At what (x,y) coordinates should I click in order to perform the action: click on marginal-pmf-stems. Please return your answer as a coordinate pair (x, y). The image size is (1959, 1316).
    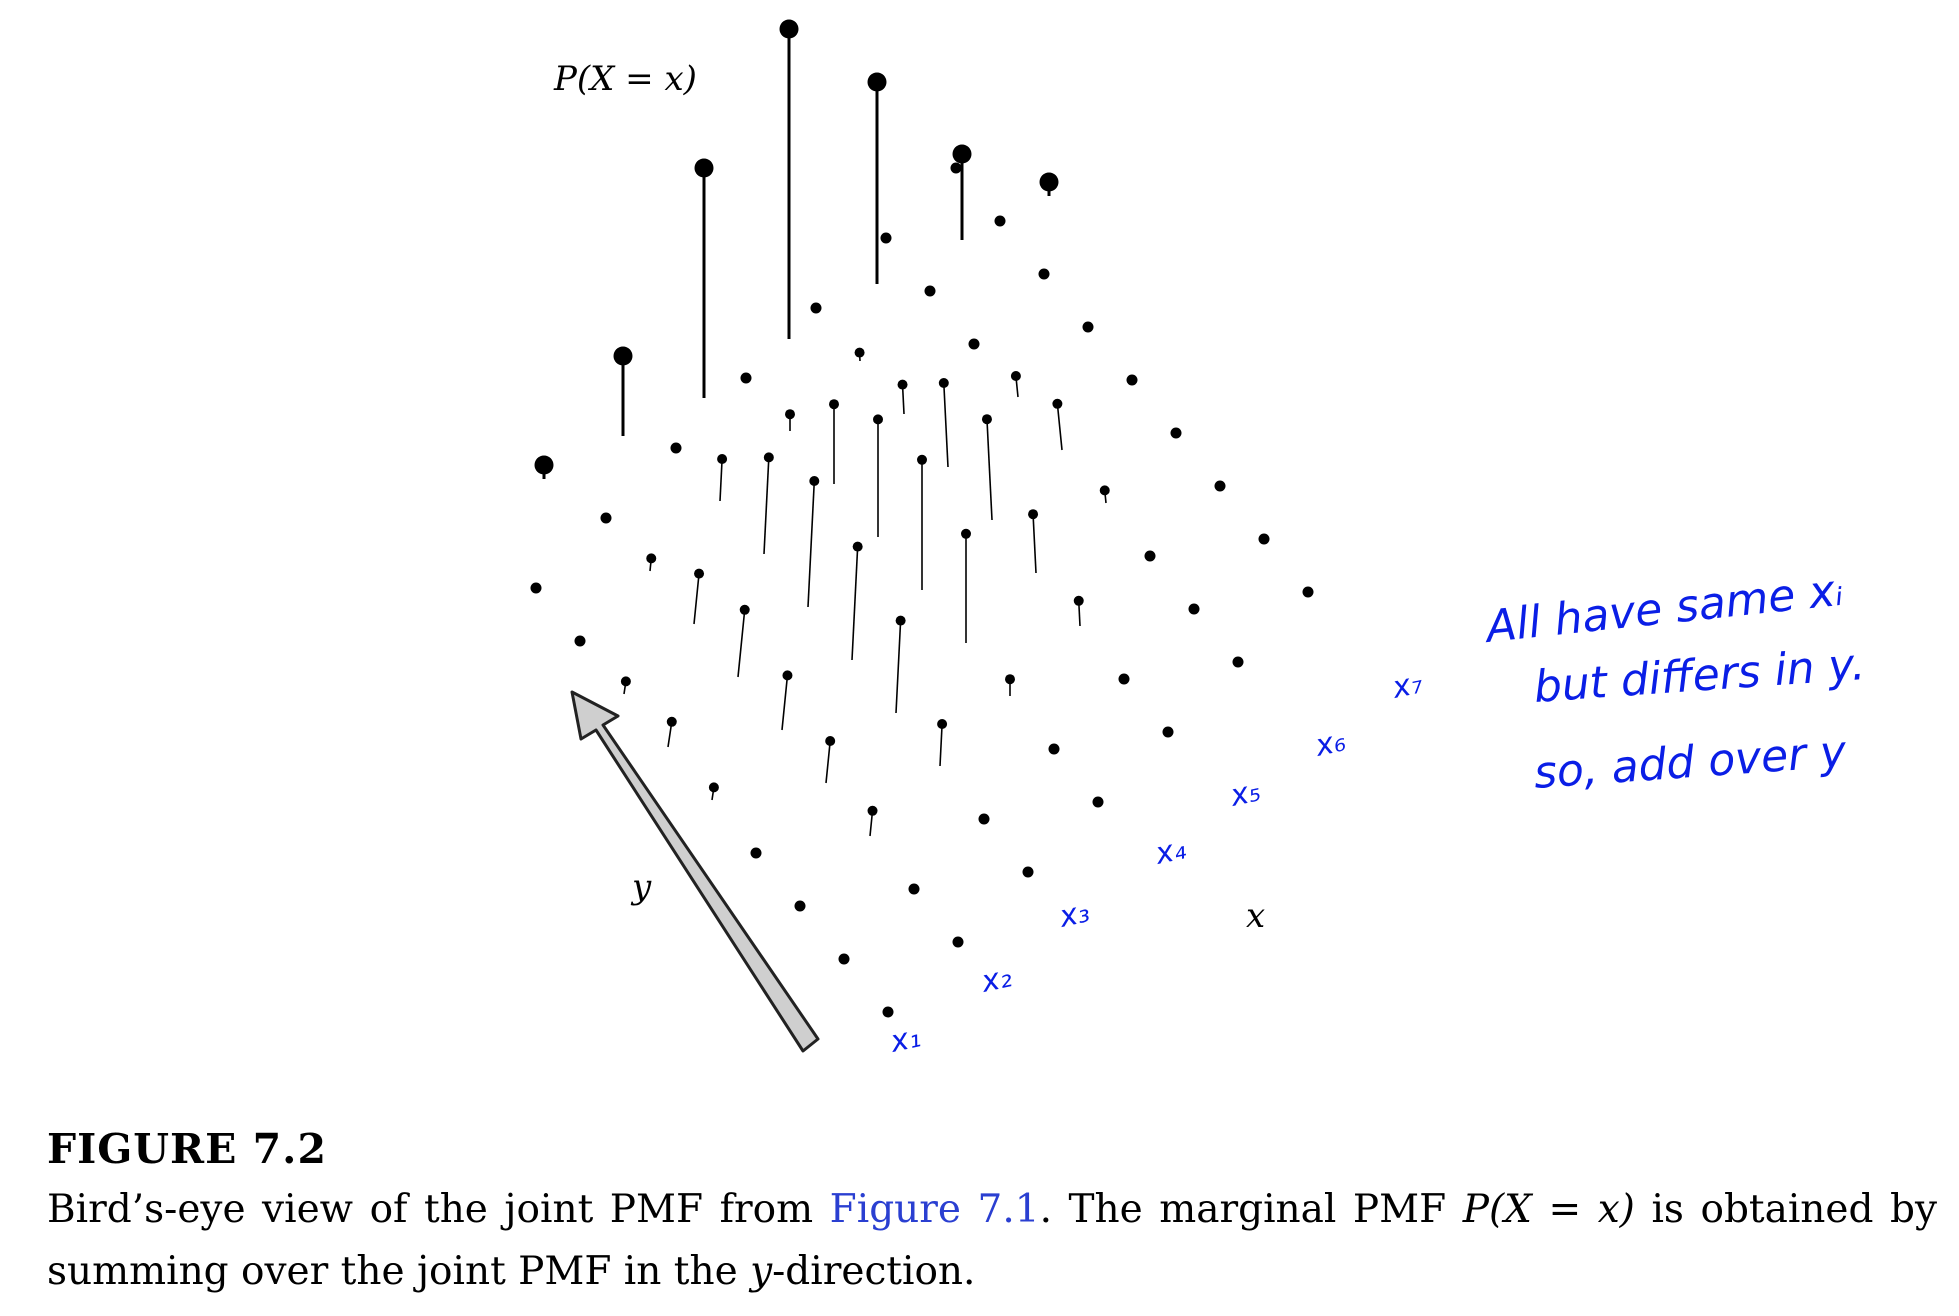
    Looking at the image, I should click on (796, 249).